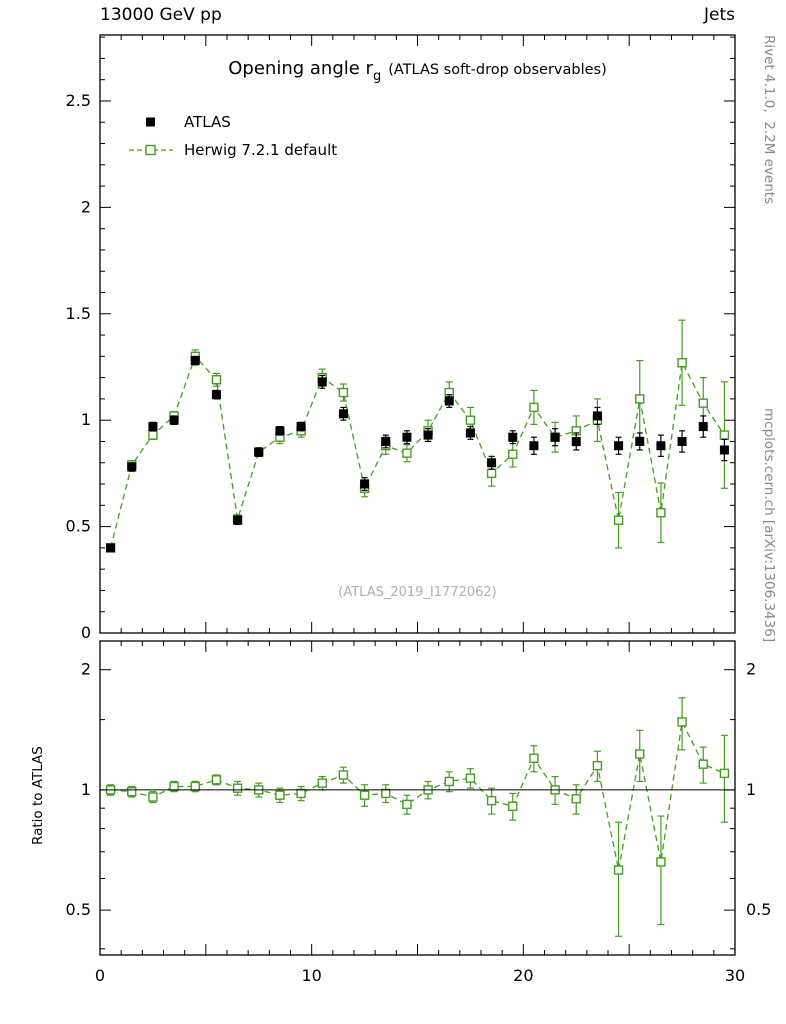  I want to click on svg-text: 2.5, so click(78, 100).